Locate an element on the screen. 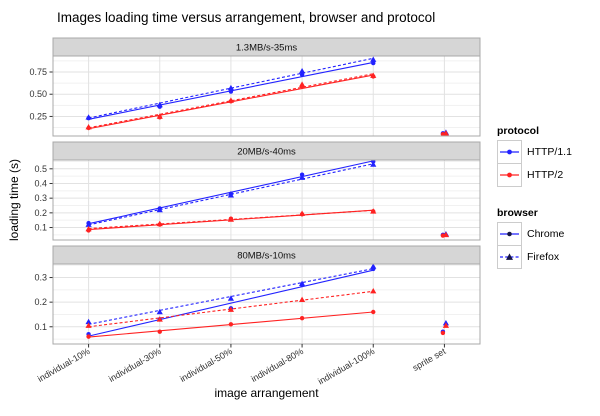  x-tick-label: individual-80% is located at coordinates (277, 365).